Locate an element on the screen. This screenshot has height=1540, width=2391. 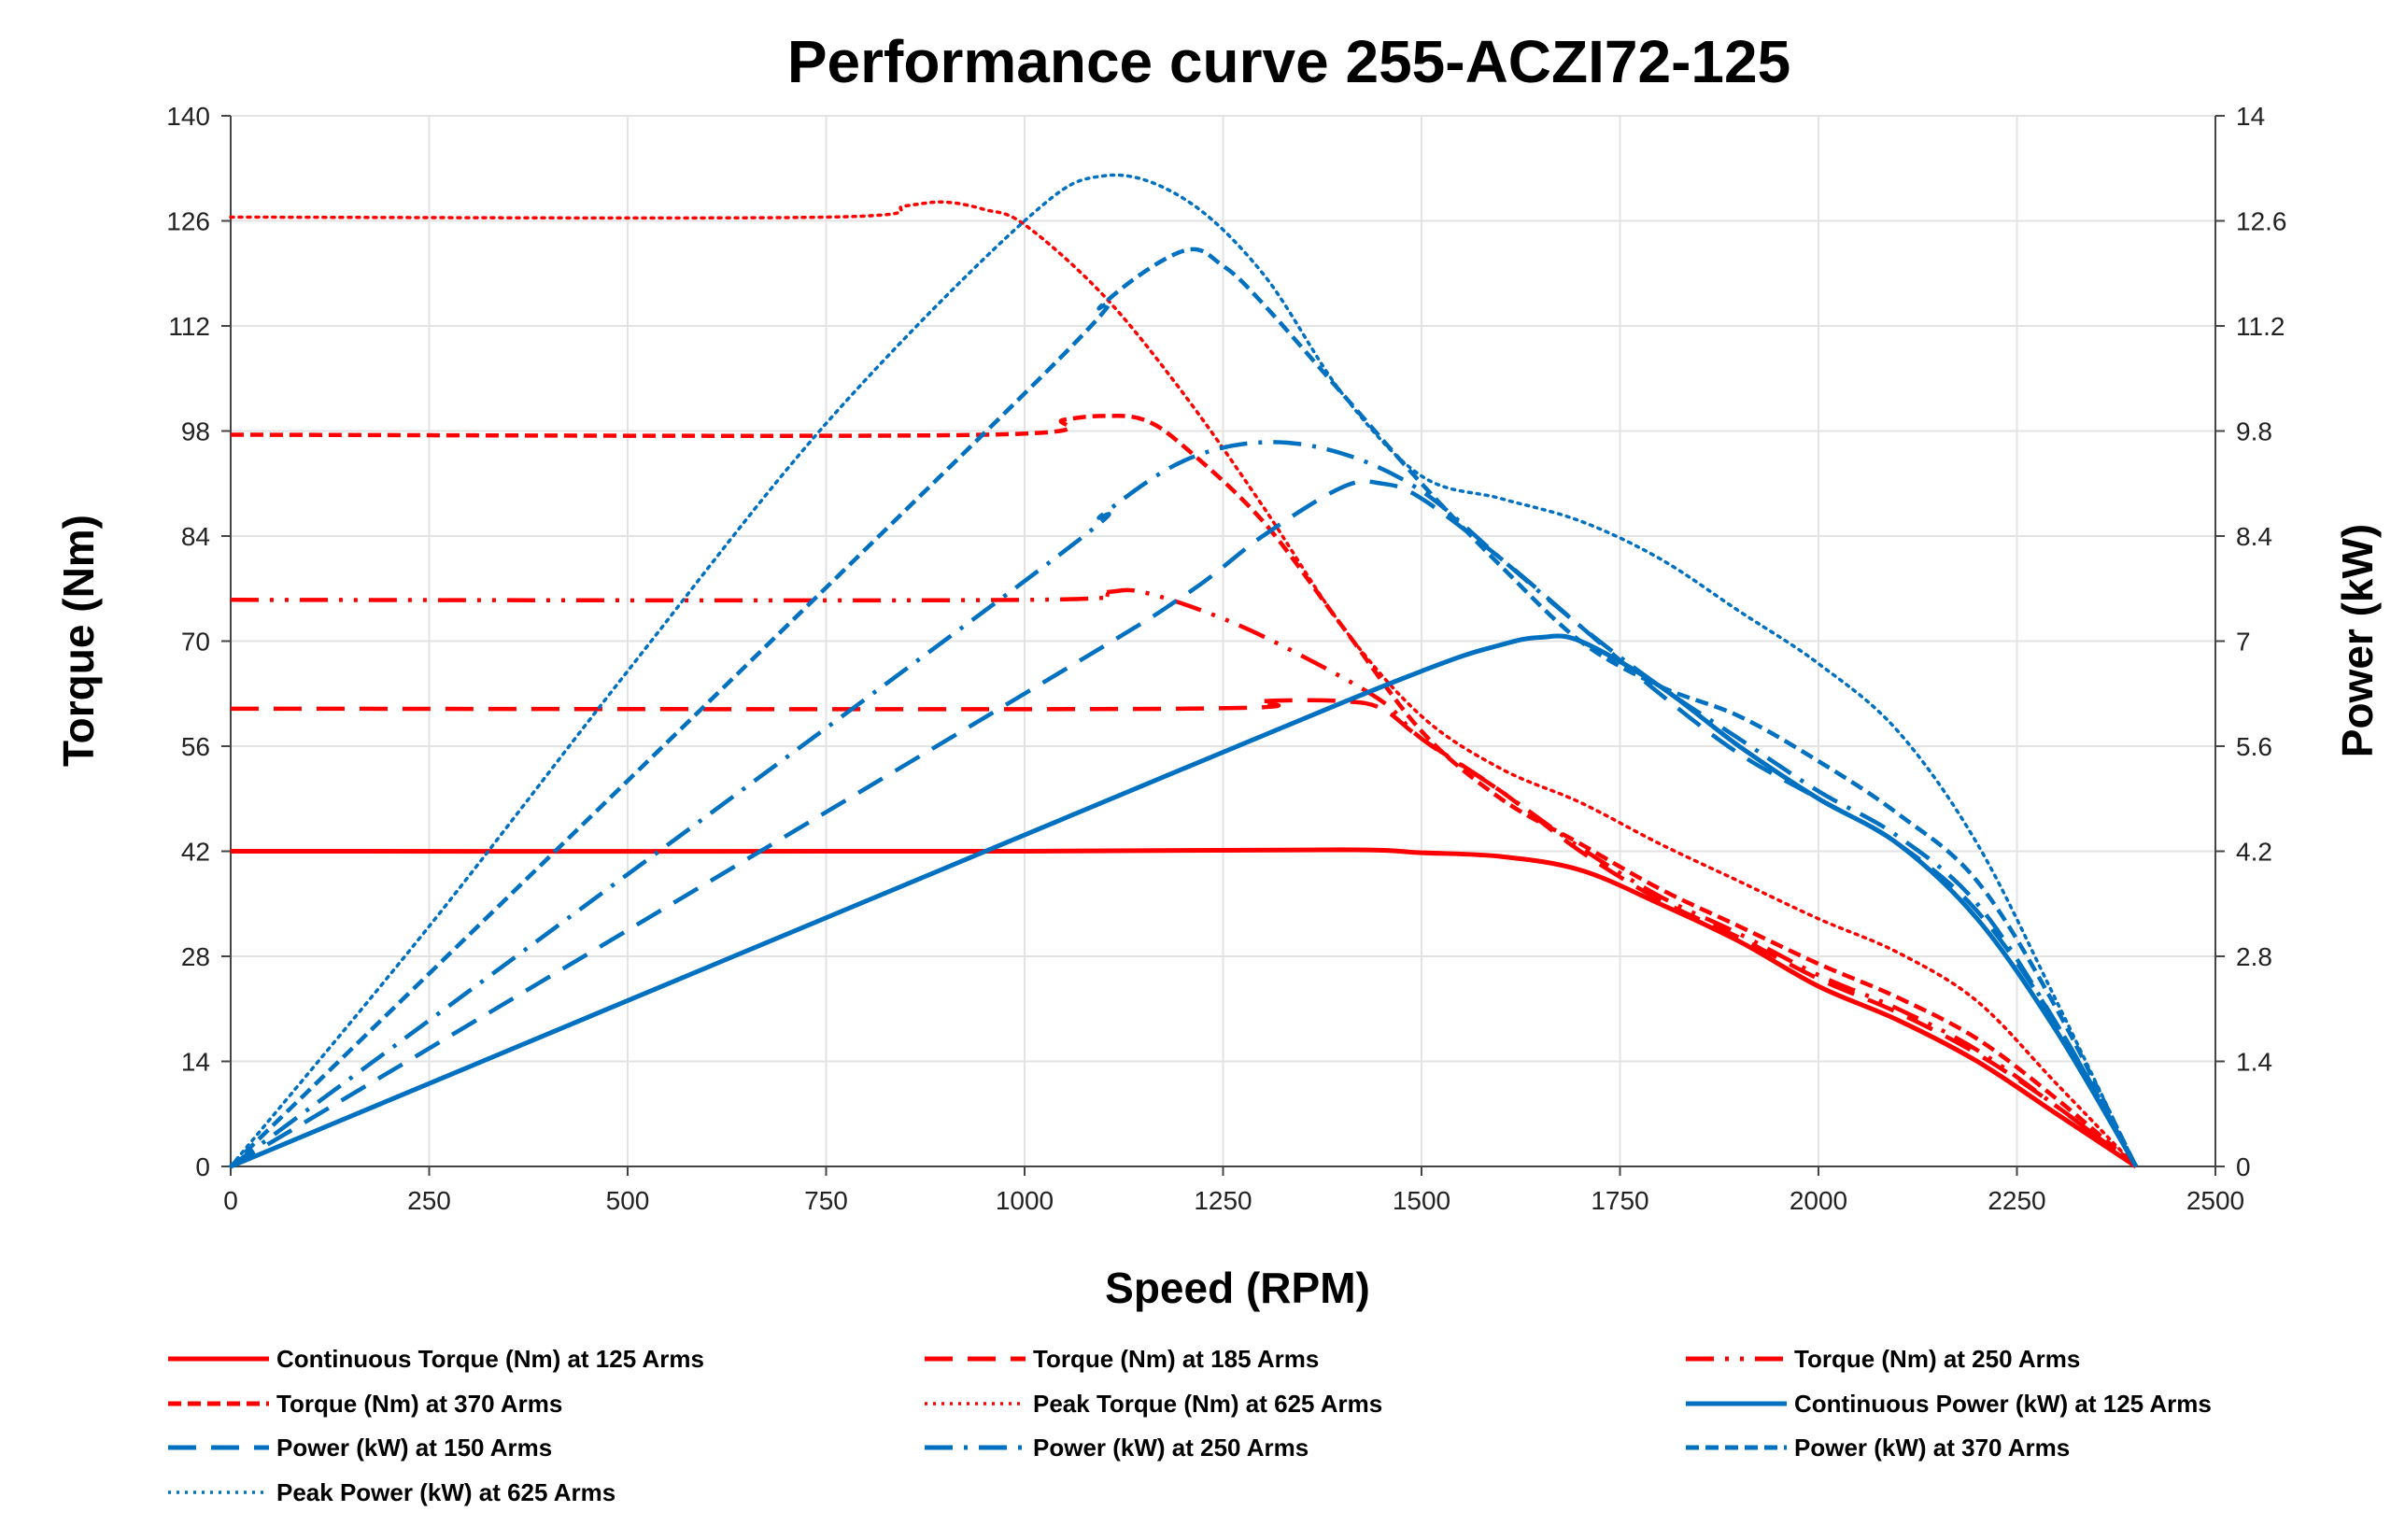
y-left-tick-label: 42 is located at coordinates (195, 853).